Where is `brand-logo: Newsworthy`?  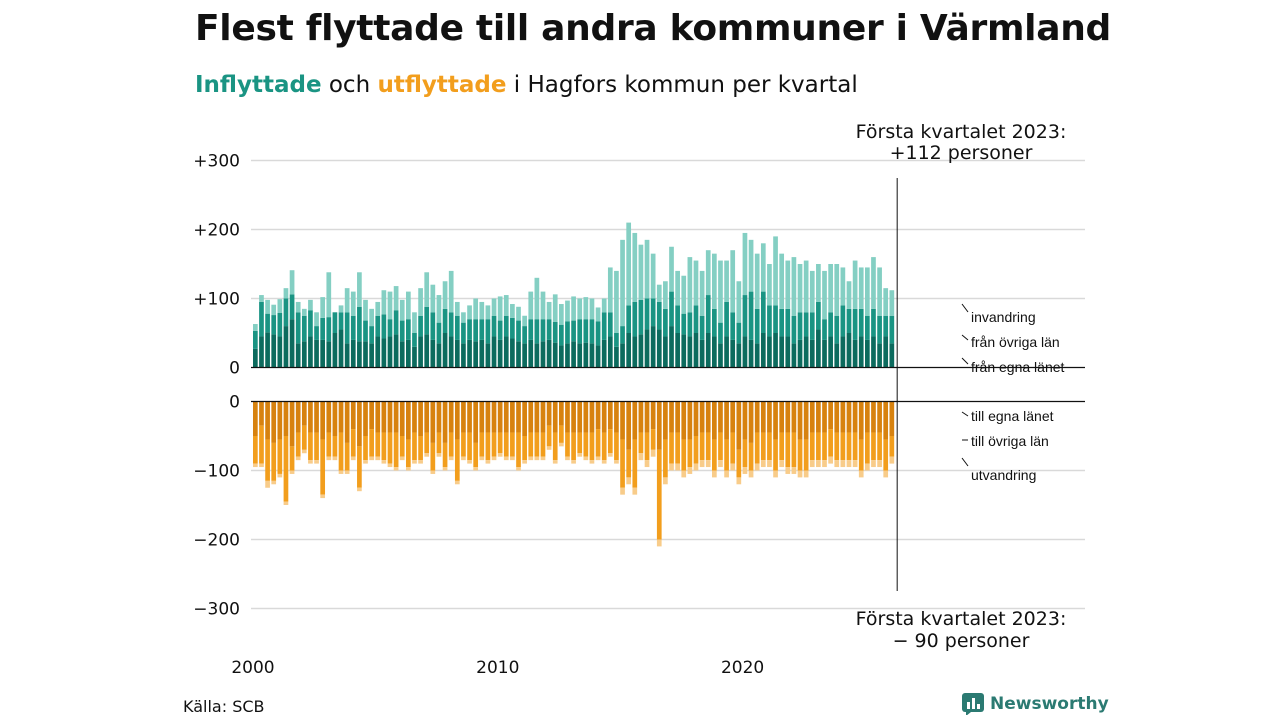
brand-logo: Newsworthy is located at coordinates (1035, 704).